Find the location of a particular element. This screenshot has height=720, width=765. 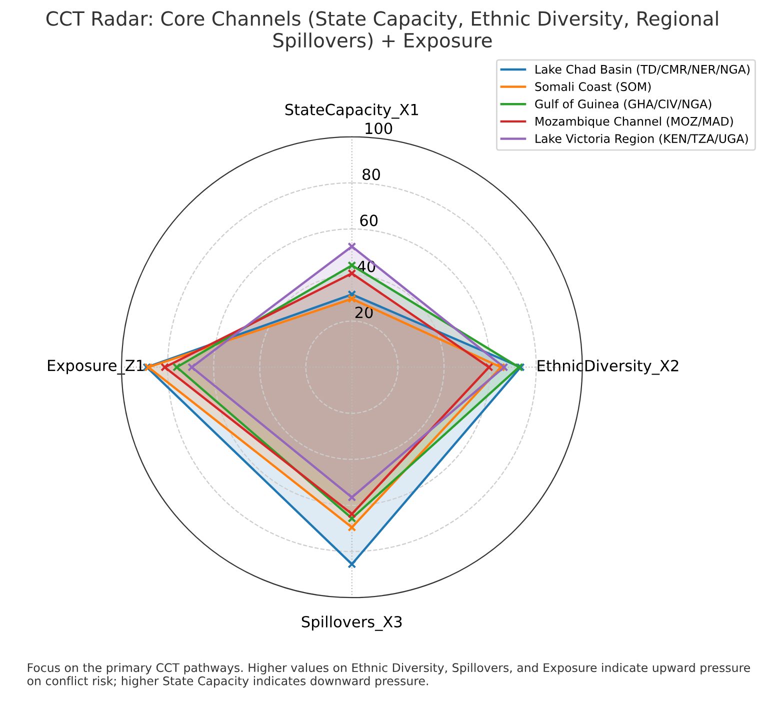

legend-label: Somali Coast (SOM) is located at coordinates (593, 87).